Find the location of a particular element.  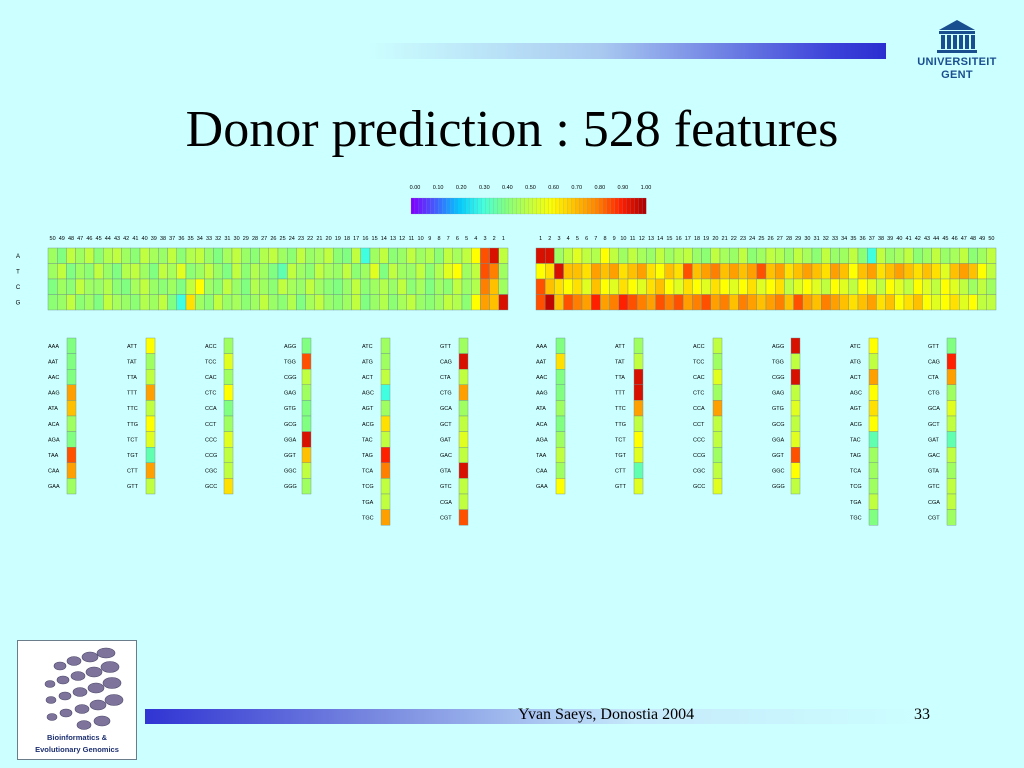

trinucleotide-label: GGA is located at coordinates (290, 440).